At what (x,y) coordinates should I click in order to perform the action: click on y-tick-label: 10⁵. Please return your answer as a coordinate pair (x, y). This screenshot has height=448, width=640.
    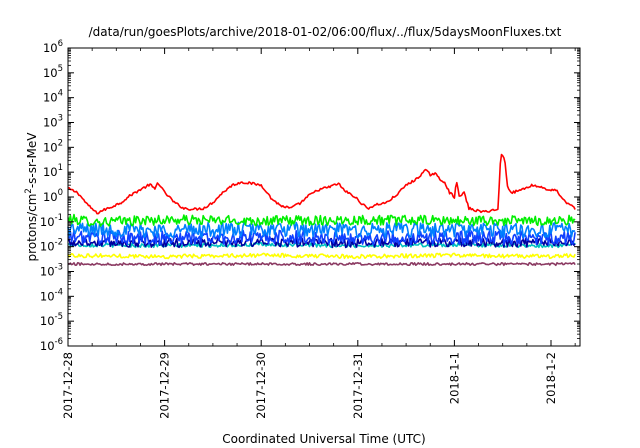
    Looking at the image, I should click on (53, 72).